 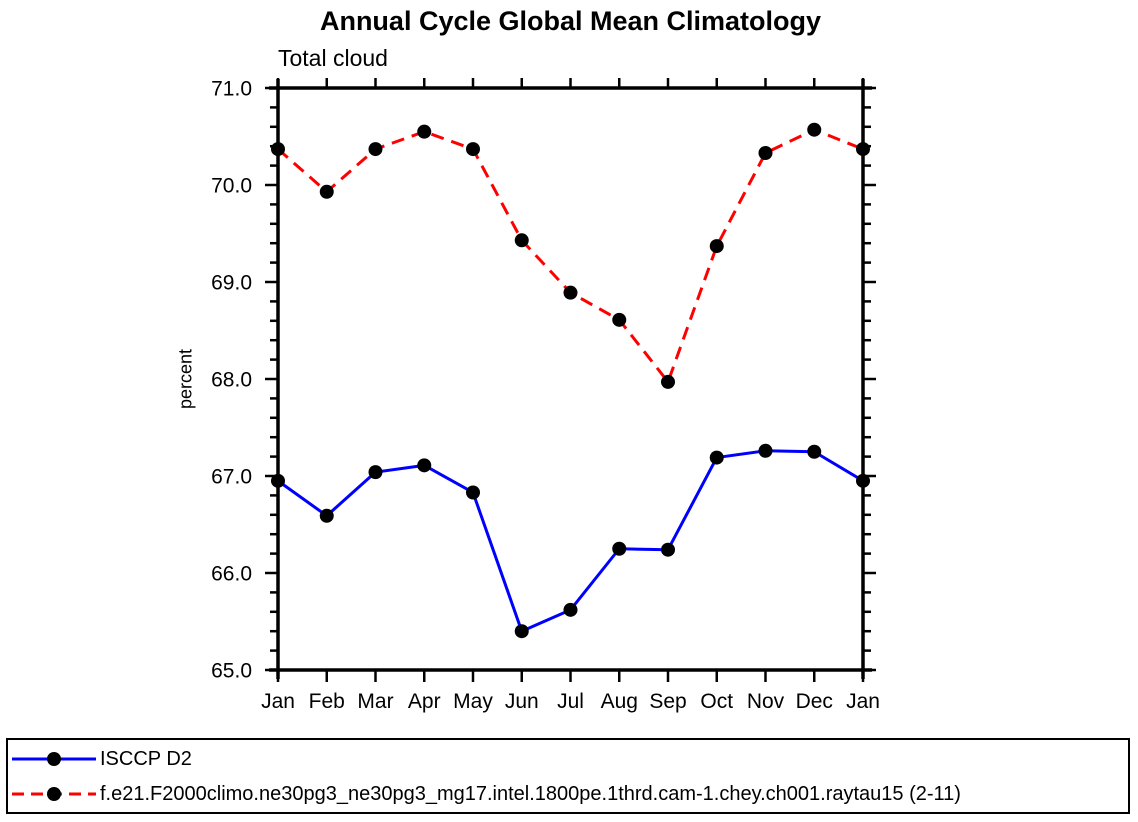 What do you see at coordinates (570, 609) in the screenshot?
I see `data-point-0-Jul` at bounding box center [570, 609].